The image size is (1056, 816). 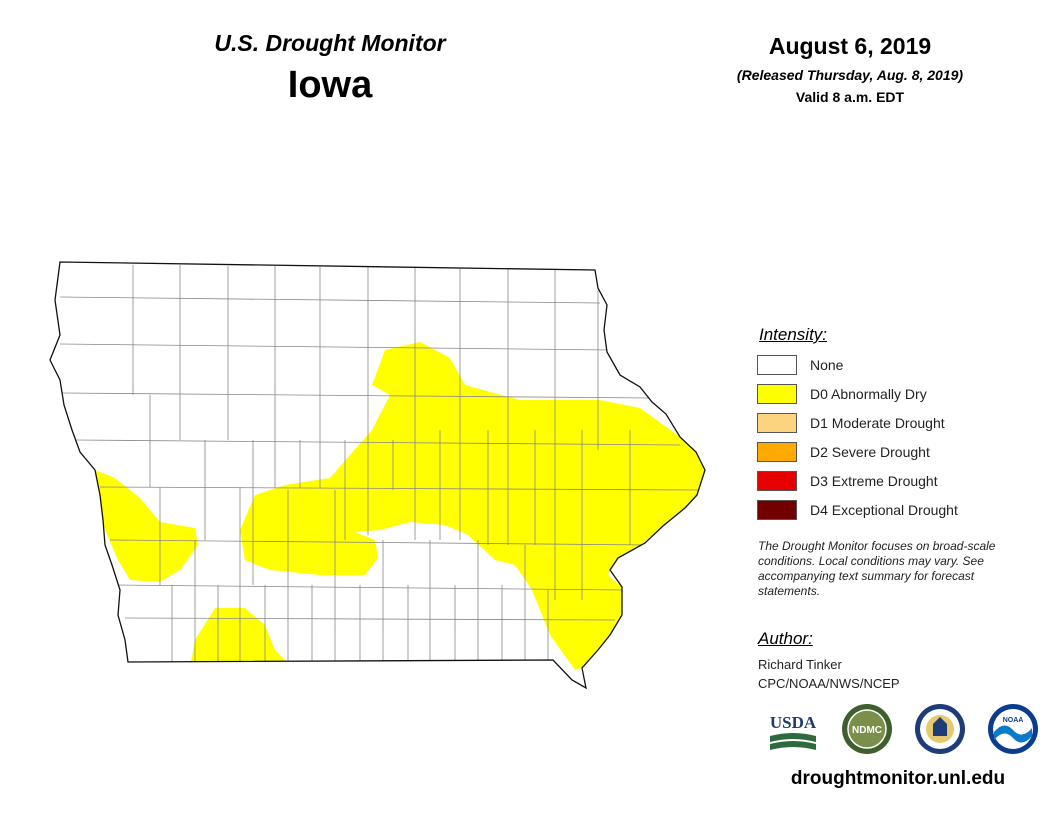 What do you see at coordinates (877, 423) in the screenshot?
I see `legend-label: D1 Moderate Drought` at bounding box center [877, 423].